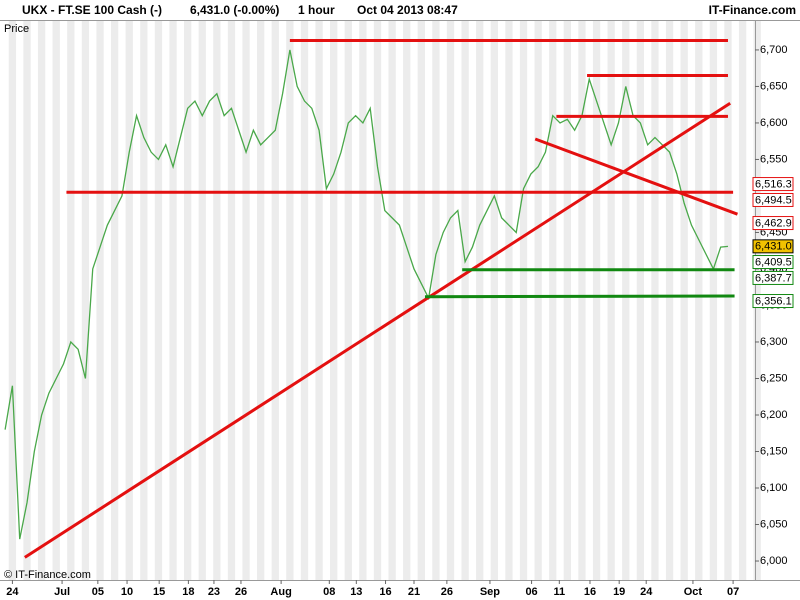 This screenshot has height=600, width=800. What do you see at coordinates (531, 592) in the screenshot?
I see `x-tick-label: 06` at bounding box center [531, 592].